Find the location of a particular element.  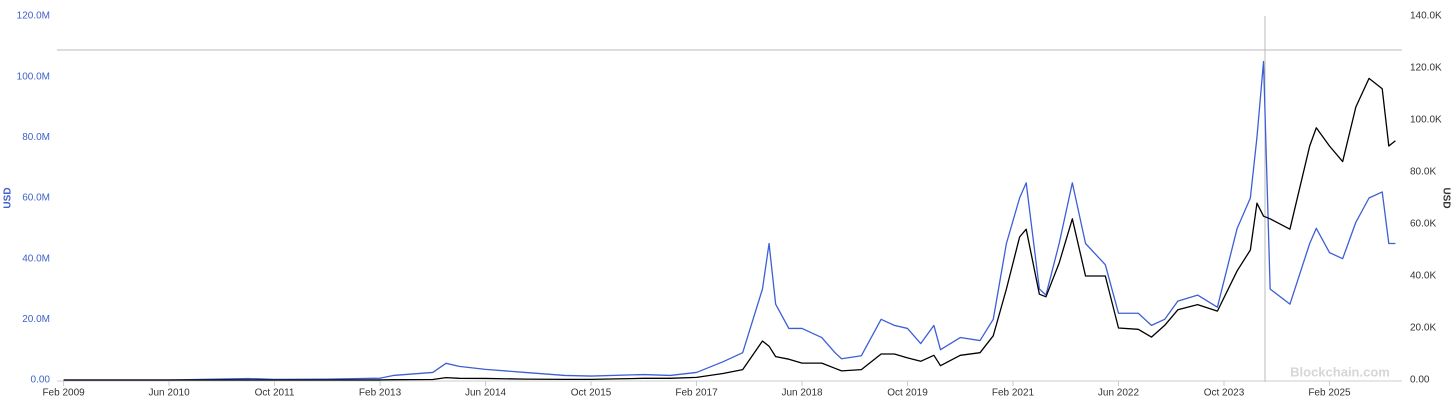

x-tick-label: Jun 2018 is located at coordinates (802, 393).